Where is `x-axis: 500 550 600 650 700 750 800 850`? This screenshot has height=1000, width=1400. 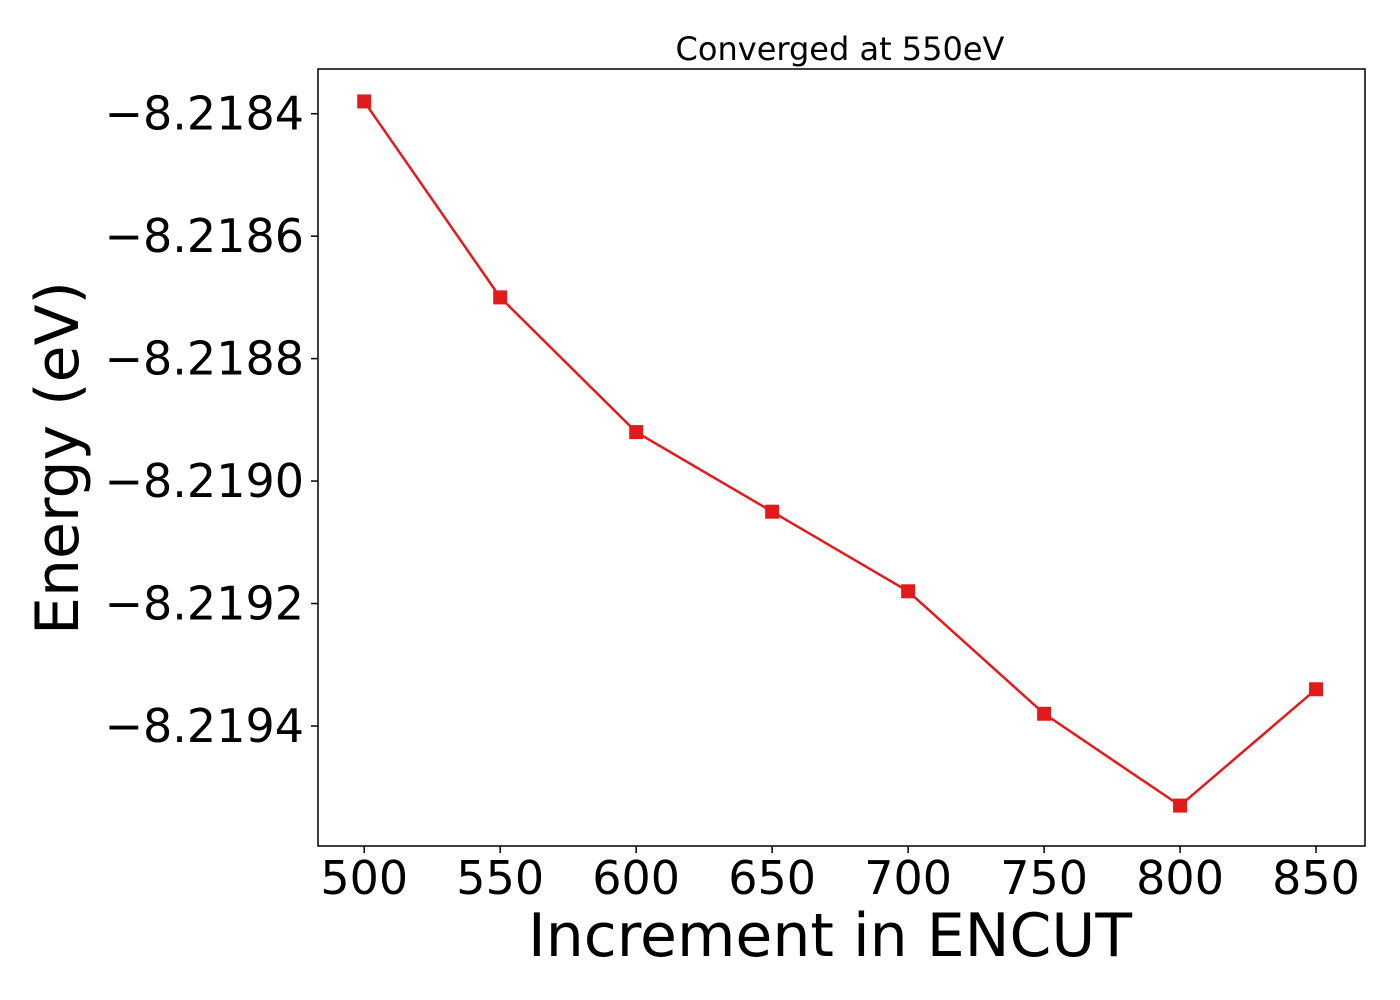 x-axis: 500 550 600 650 700 750 800 850 is located at coordinates (840, 875).